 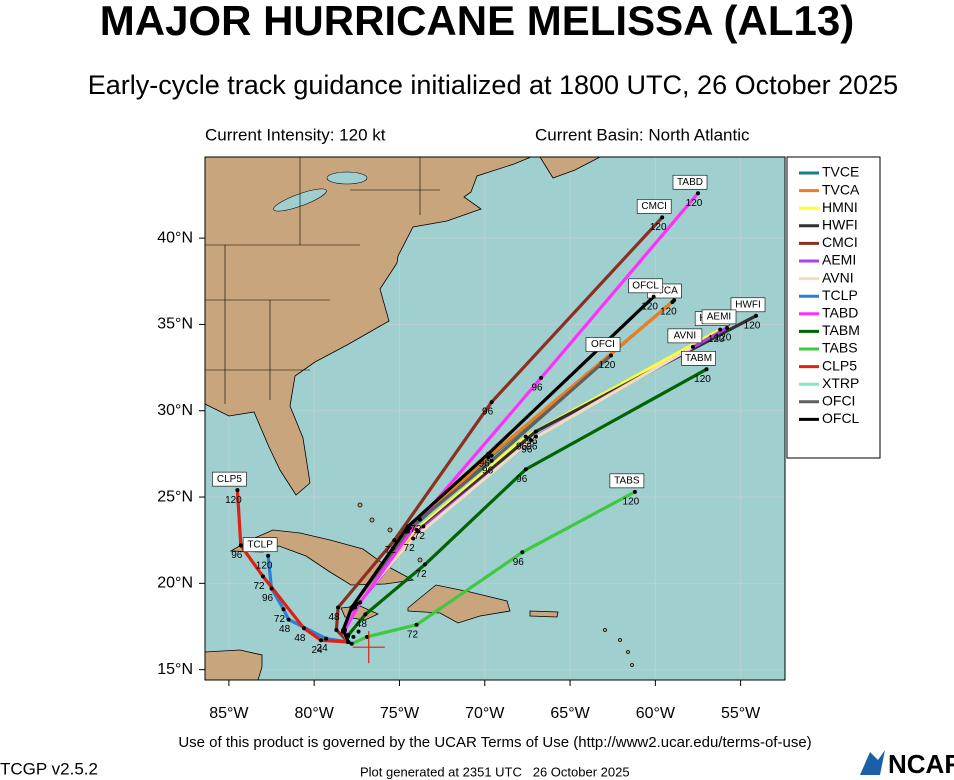 I want to click on tag-label: CLP5, so click(x=229, y=479).